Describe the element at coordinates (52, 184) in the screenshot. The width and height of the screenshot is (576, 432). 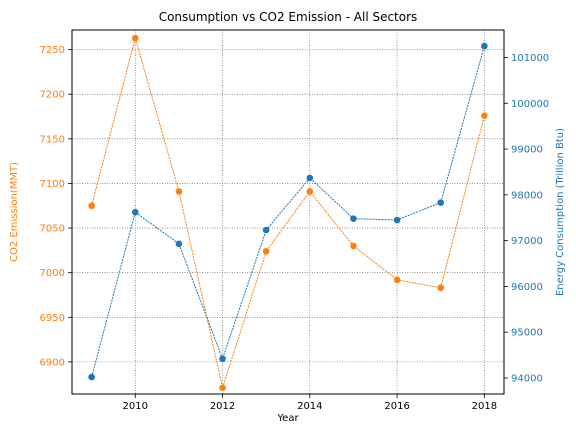
I see `left-y-tick-label: 7100` at that location.